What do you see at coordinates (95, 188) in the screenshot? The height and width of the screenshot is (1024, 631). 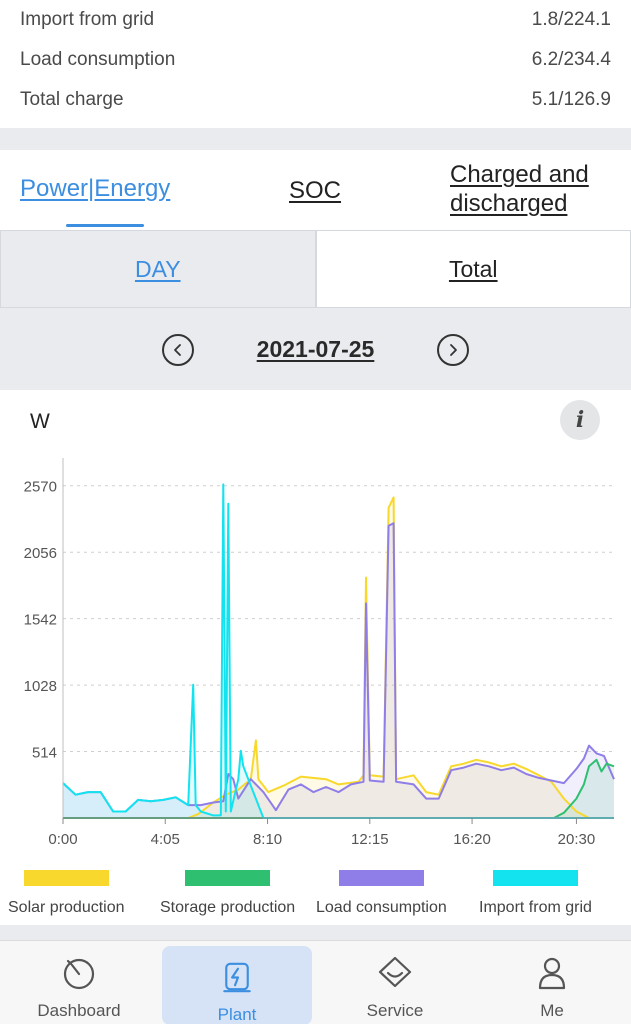 I see `tab-power-energy: Power|Energy` at bounding box center [95, 188].